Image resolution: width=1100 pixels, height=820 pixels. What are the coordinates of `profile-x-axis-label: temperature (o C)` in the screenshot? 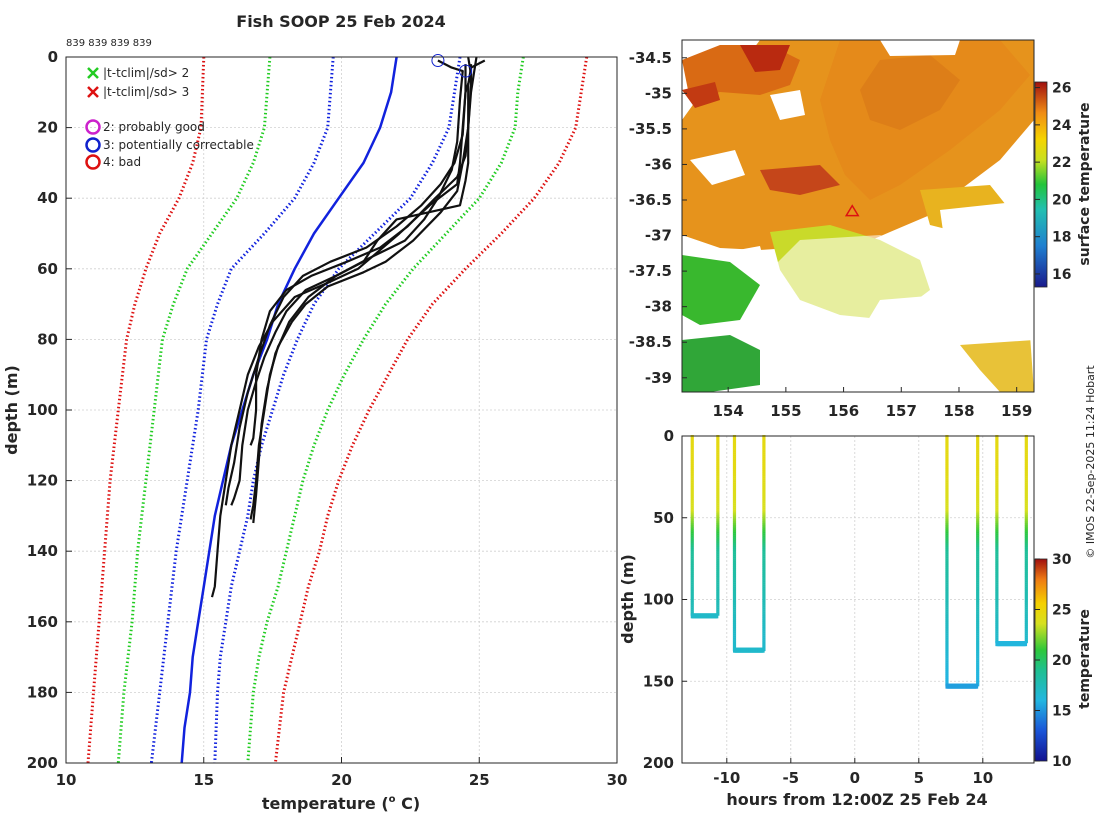 It's located at (341, 803).